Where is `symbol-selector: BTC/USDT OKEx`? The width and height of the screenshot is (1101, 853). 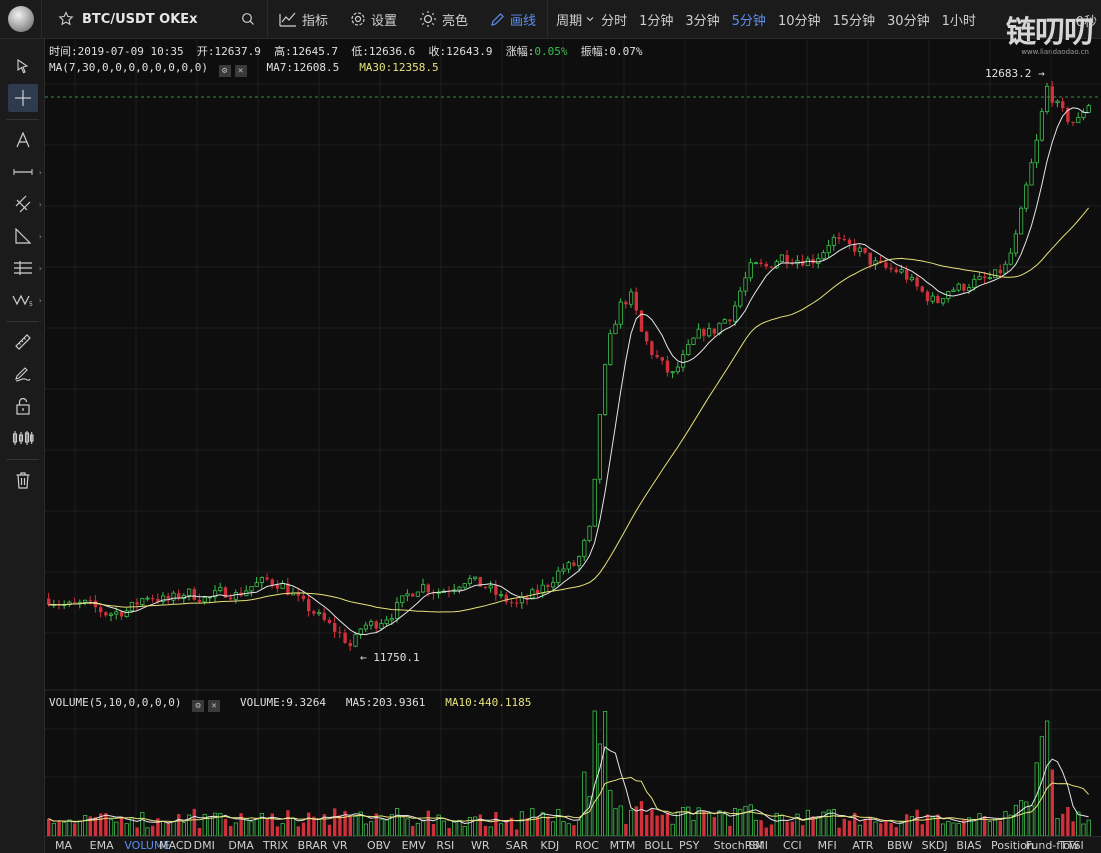 symbol-selector: BTC/USDT OKEx is located at coordinates (155, 19).